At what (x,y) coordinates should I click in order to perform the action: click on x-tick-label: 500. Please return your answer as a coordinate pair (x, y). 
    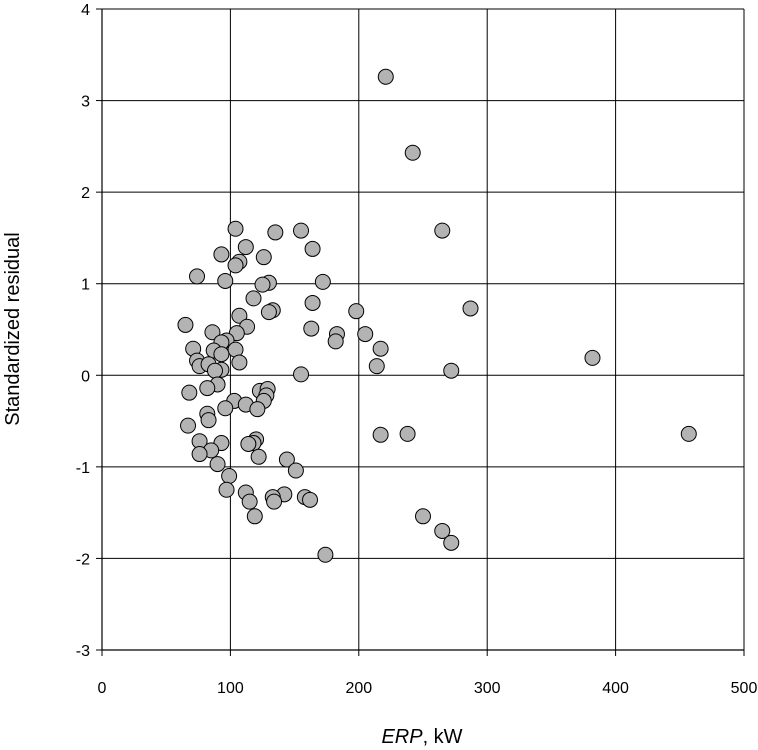
    Looking at the image, I should click on (744, 688).